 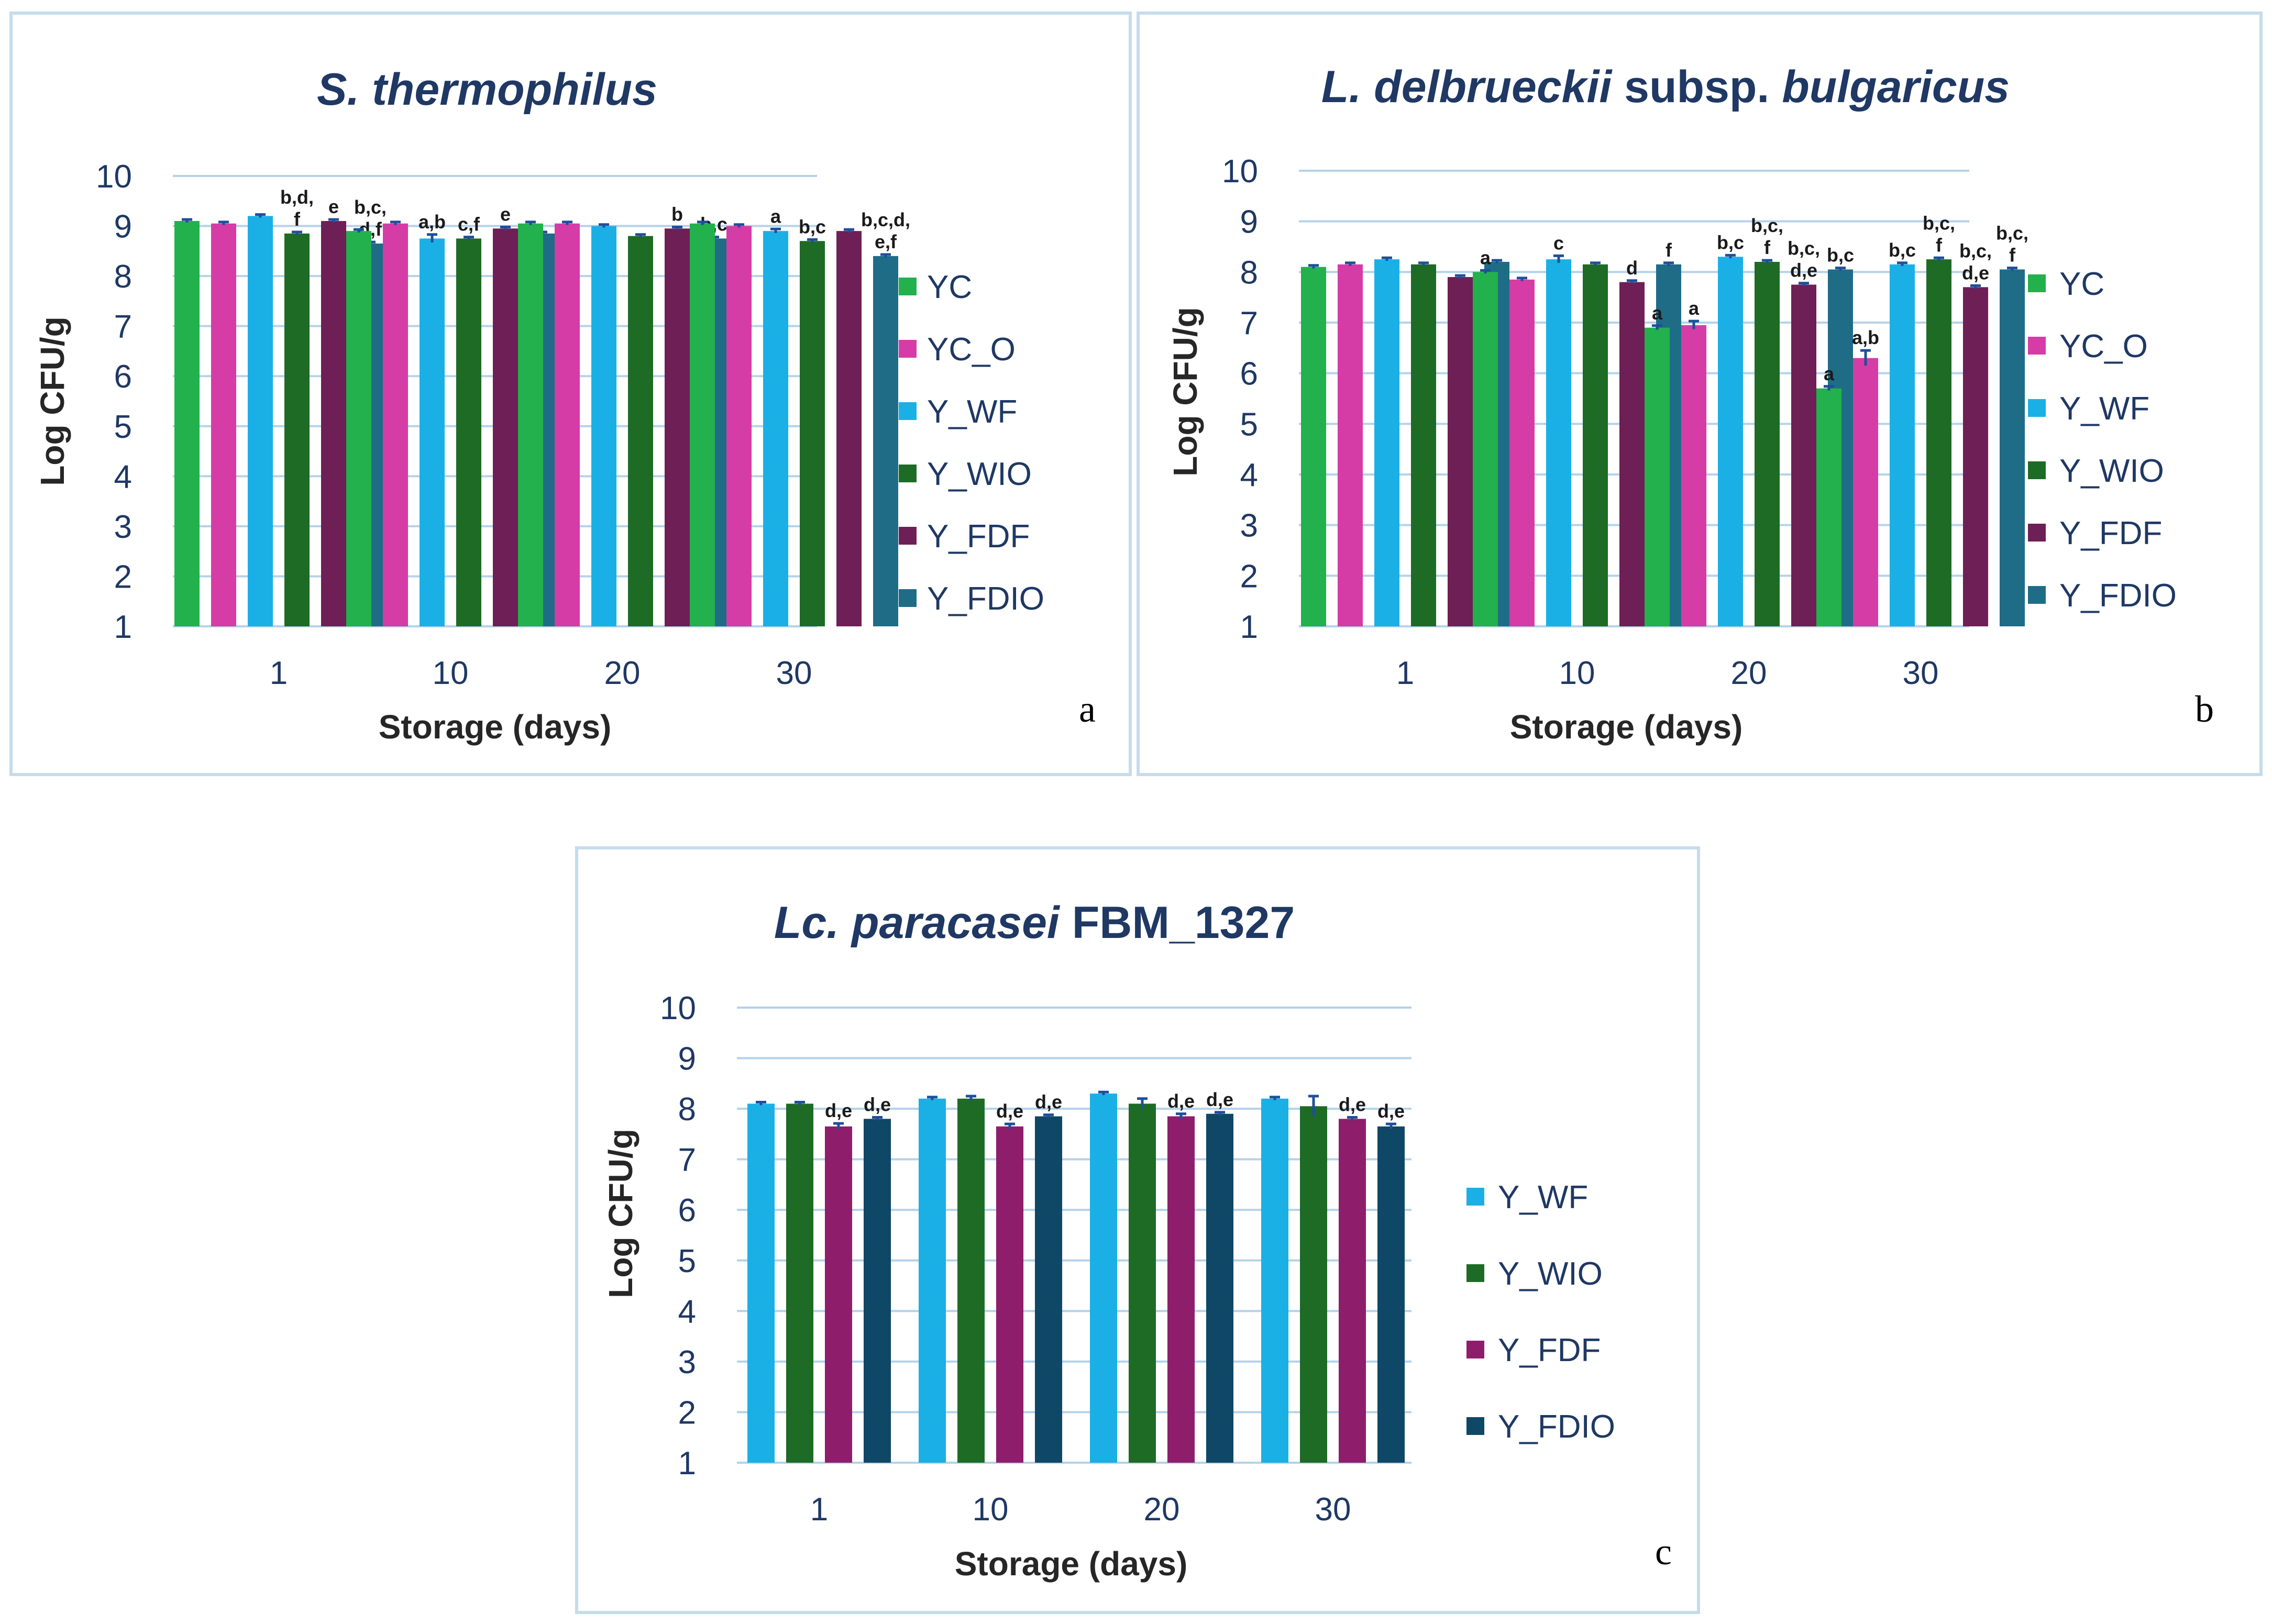 What do you see at coordinates (687, 1261) in the screenshot?
I see `chart-c-y-tick-label: 5` at bounding box center [687, 1261].